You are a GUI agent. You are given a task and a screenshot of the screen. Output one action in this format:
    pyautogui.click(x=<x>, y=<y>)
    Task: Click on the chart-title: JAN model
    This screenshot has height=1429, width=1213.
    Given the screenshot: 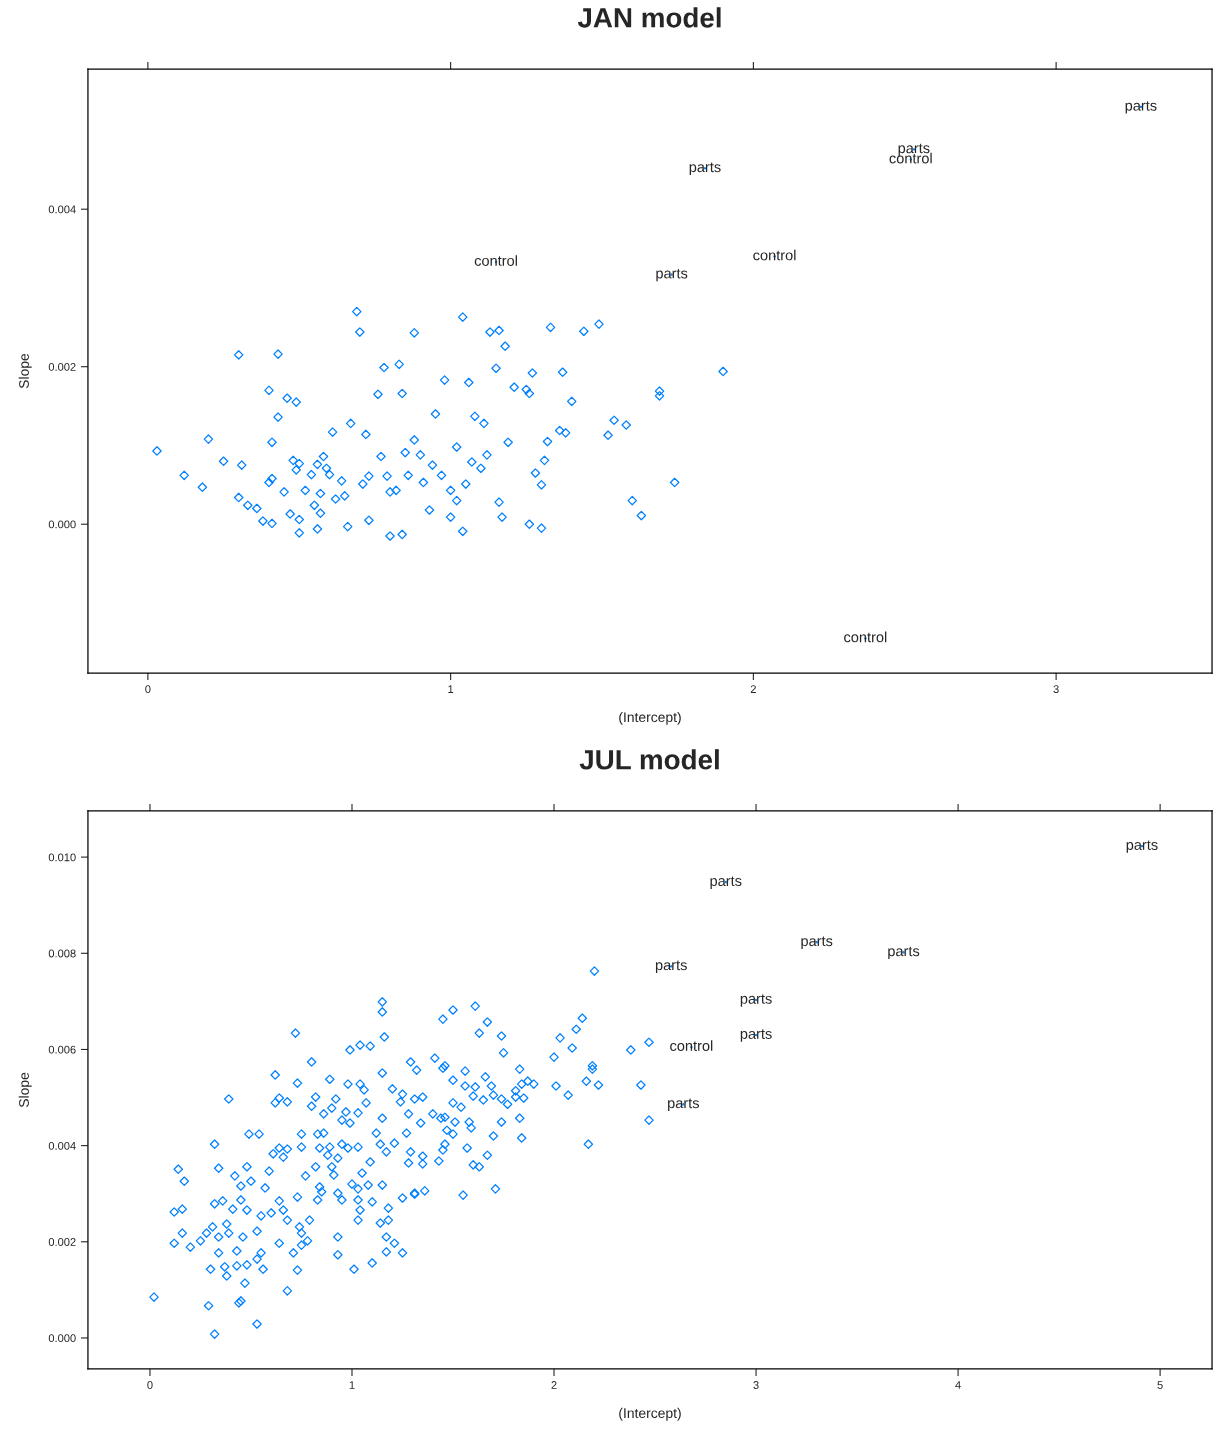 What is the action you would take?
    pyautogui.click(x=649, y=17)
    